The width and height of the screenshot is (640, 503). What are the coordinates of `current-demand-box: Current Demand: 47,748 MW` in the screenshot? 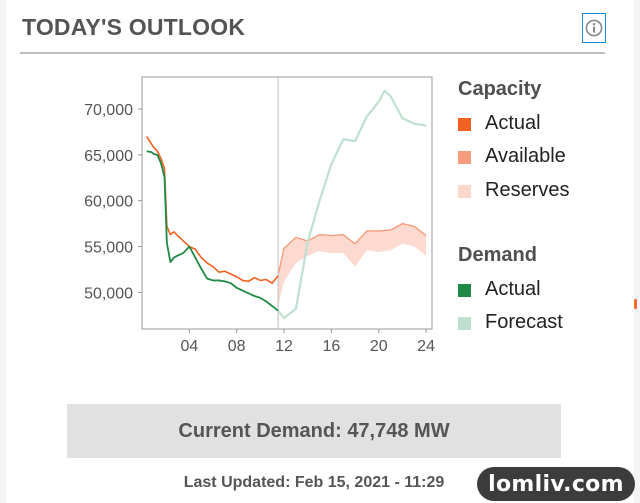 It's located at (314, 431).